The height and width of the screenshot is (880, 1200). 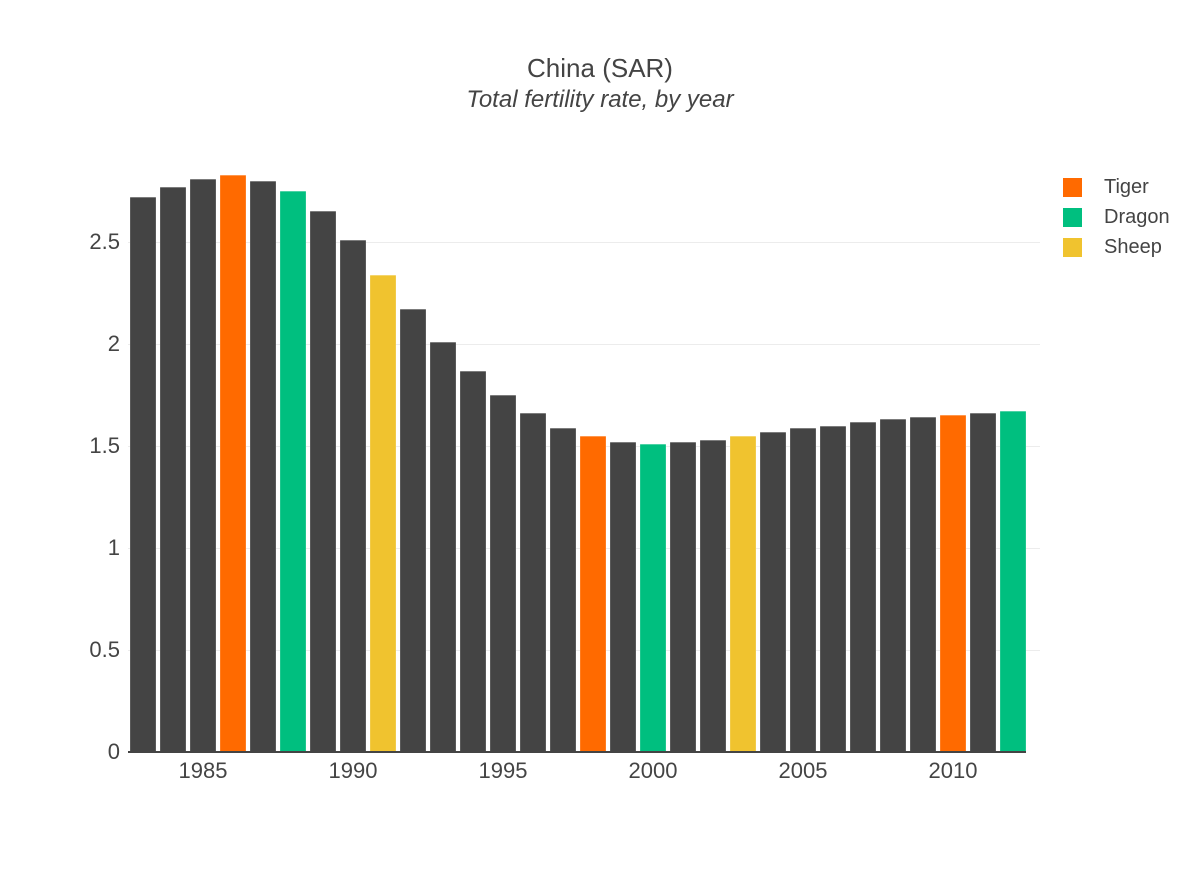 I want to click on legend-item-tiger: Tiger, so click(x=1116, y=187).